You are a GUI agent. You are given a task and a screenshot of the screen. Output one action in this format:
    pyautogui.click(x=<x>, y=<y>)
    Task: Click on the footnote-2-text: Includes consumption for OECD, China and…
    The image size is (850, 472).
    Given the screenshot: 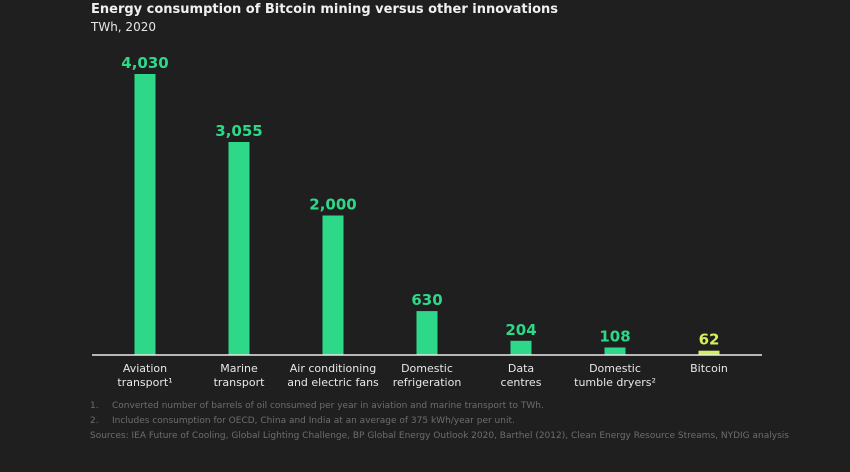 What is the action you would take?
    pyautogui.click(x=313, y=421)
    